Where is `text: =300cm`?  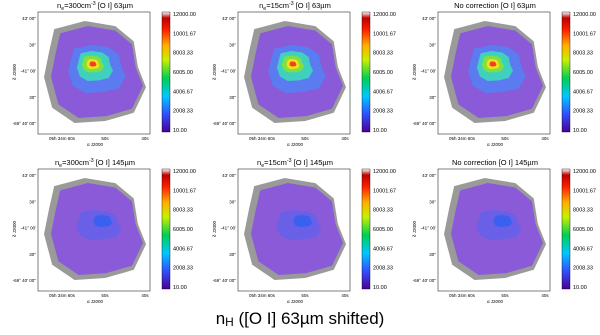
text: =300cm is located at coordinates (77, 5).